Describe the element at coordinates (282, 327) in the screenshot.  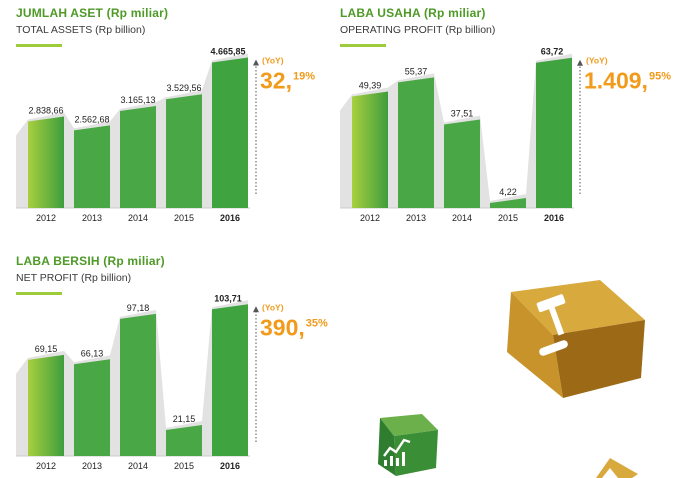
I see `yoy-value: 390,` at that location.